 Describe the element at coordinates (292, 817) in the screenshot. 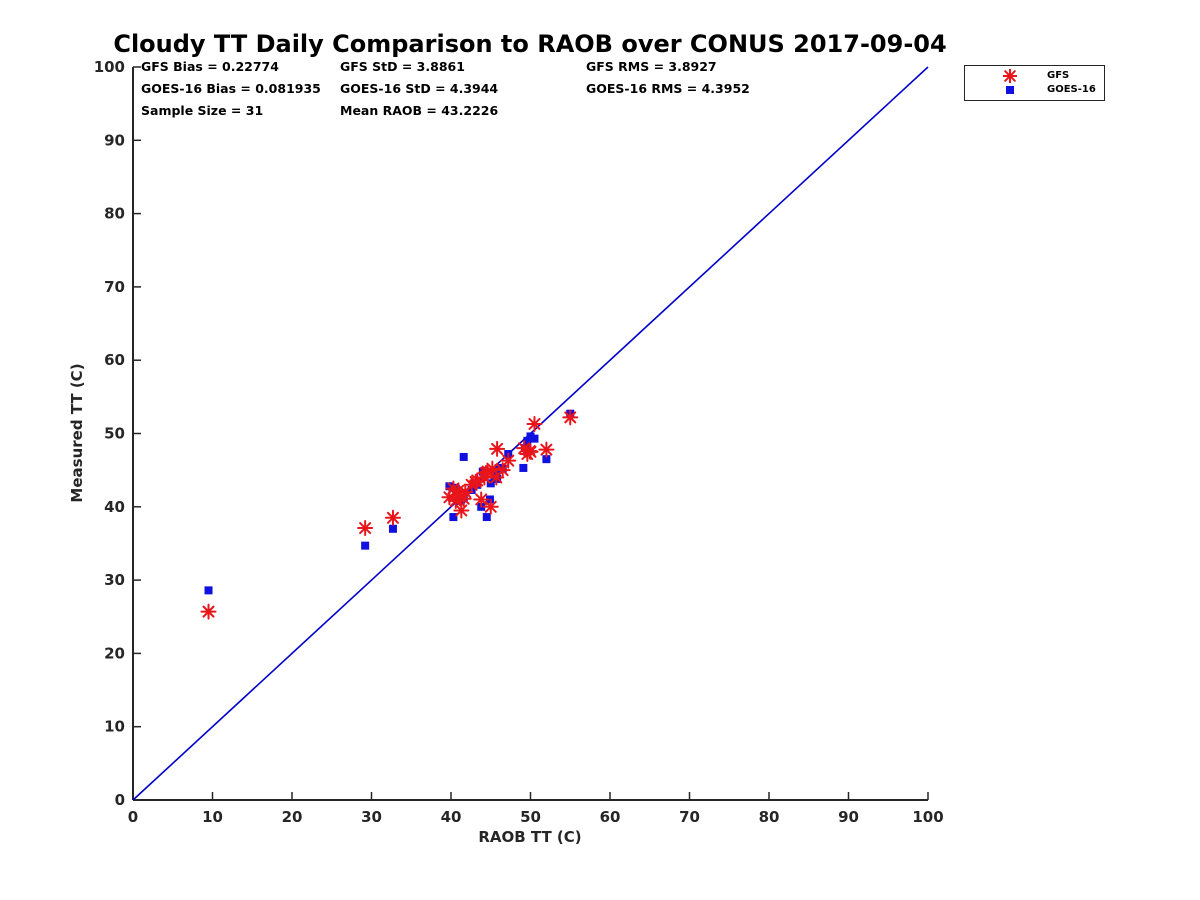

I see `x-tick-label: 20` at that location.